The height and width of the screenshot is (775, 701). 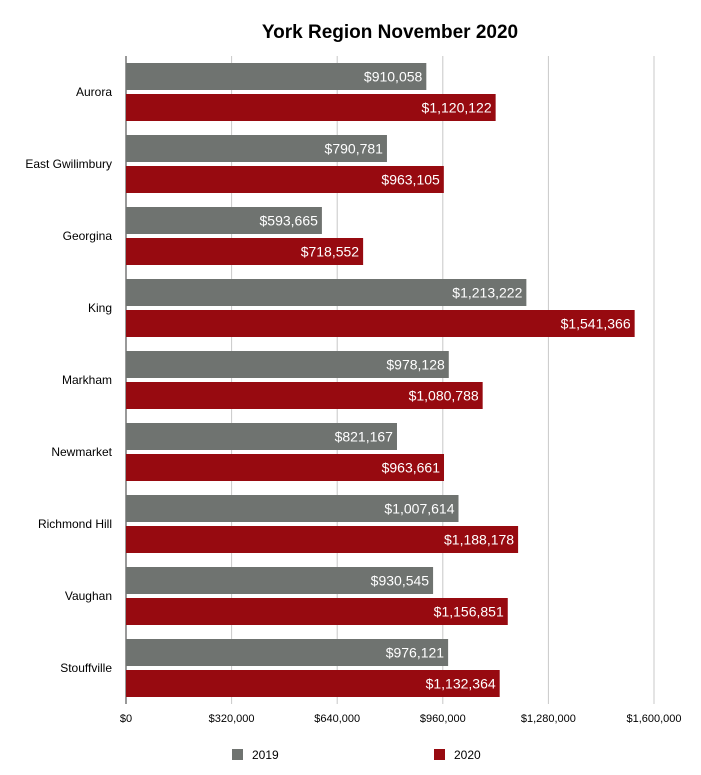 I want to click on bar-2020-markham, so click(x=304, y=395).